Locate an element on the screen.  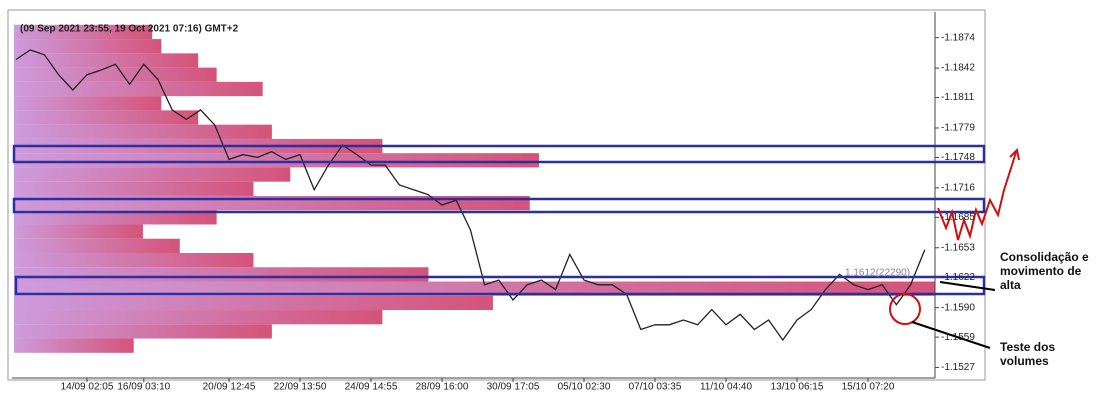
x-tick-label: 30/09 17:05 is located at coordinates (513, 387).